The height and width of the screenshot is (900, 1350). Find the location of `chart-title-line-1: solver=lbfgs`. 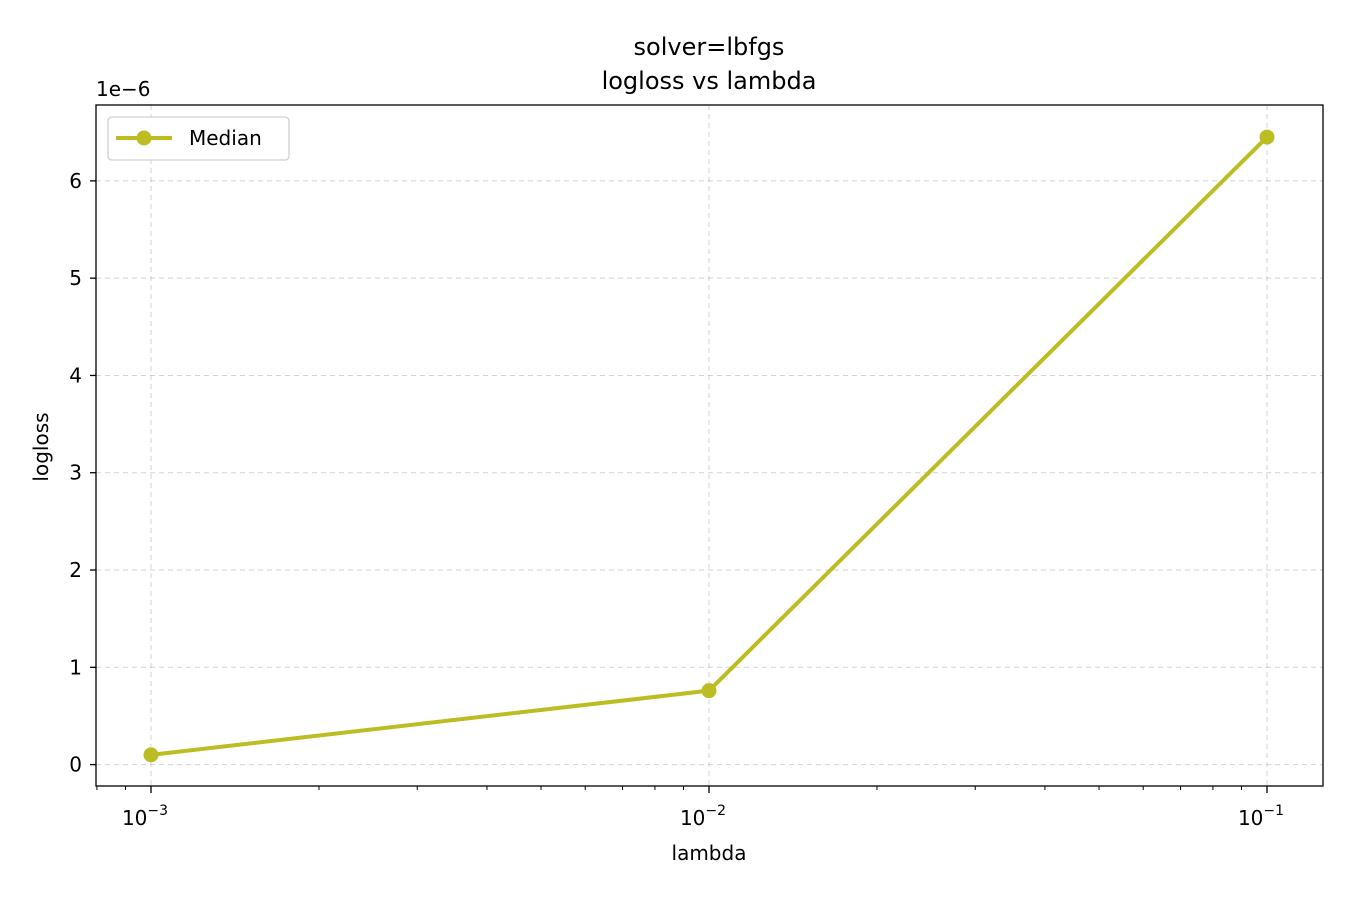

chart-title-line-1: solver=lbfgs is located at coordinates (709, 47).